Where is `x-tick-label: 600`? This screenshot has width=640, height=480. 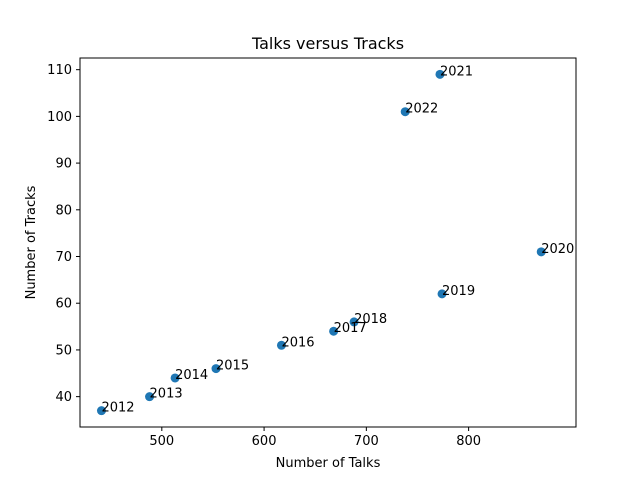 x-tick-label: 600 is located at coordinates (264, 441).